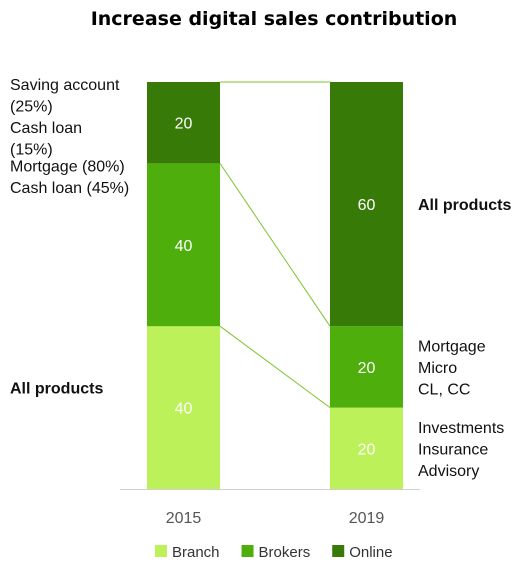 This screenshot has width=529, height=571. I want to click on bar-brokers-2019, so click(366, 367).